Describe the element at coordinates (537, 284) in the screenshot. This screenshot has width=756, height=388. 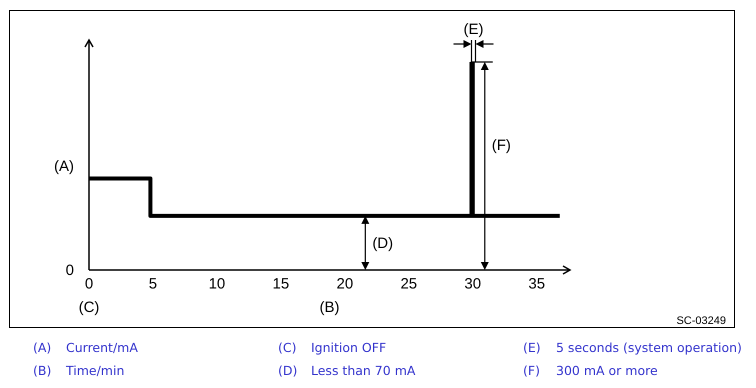
I see `x-tick-label: 35` at that location.